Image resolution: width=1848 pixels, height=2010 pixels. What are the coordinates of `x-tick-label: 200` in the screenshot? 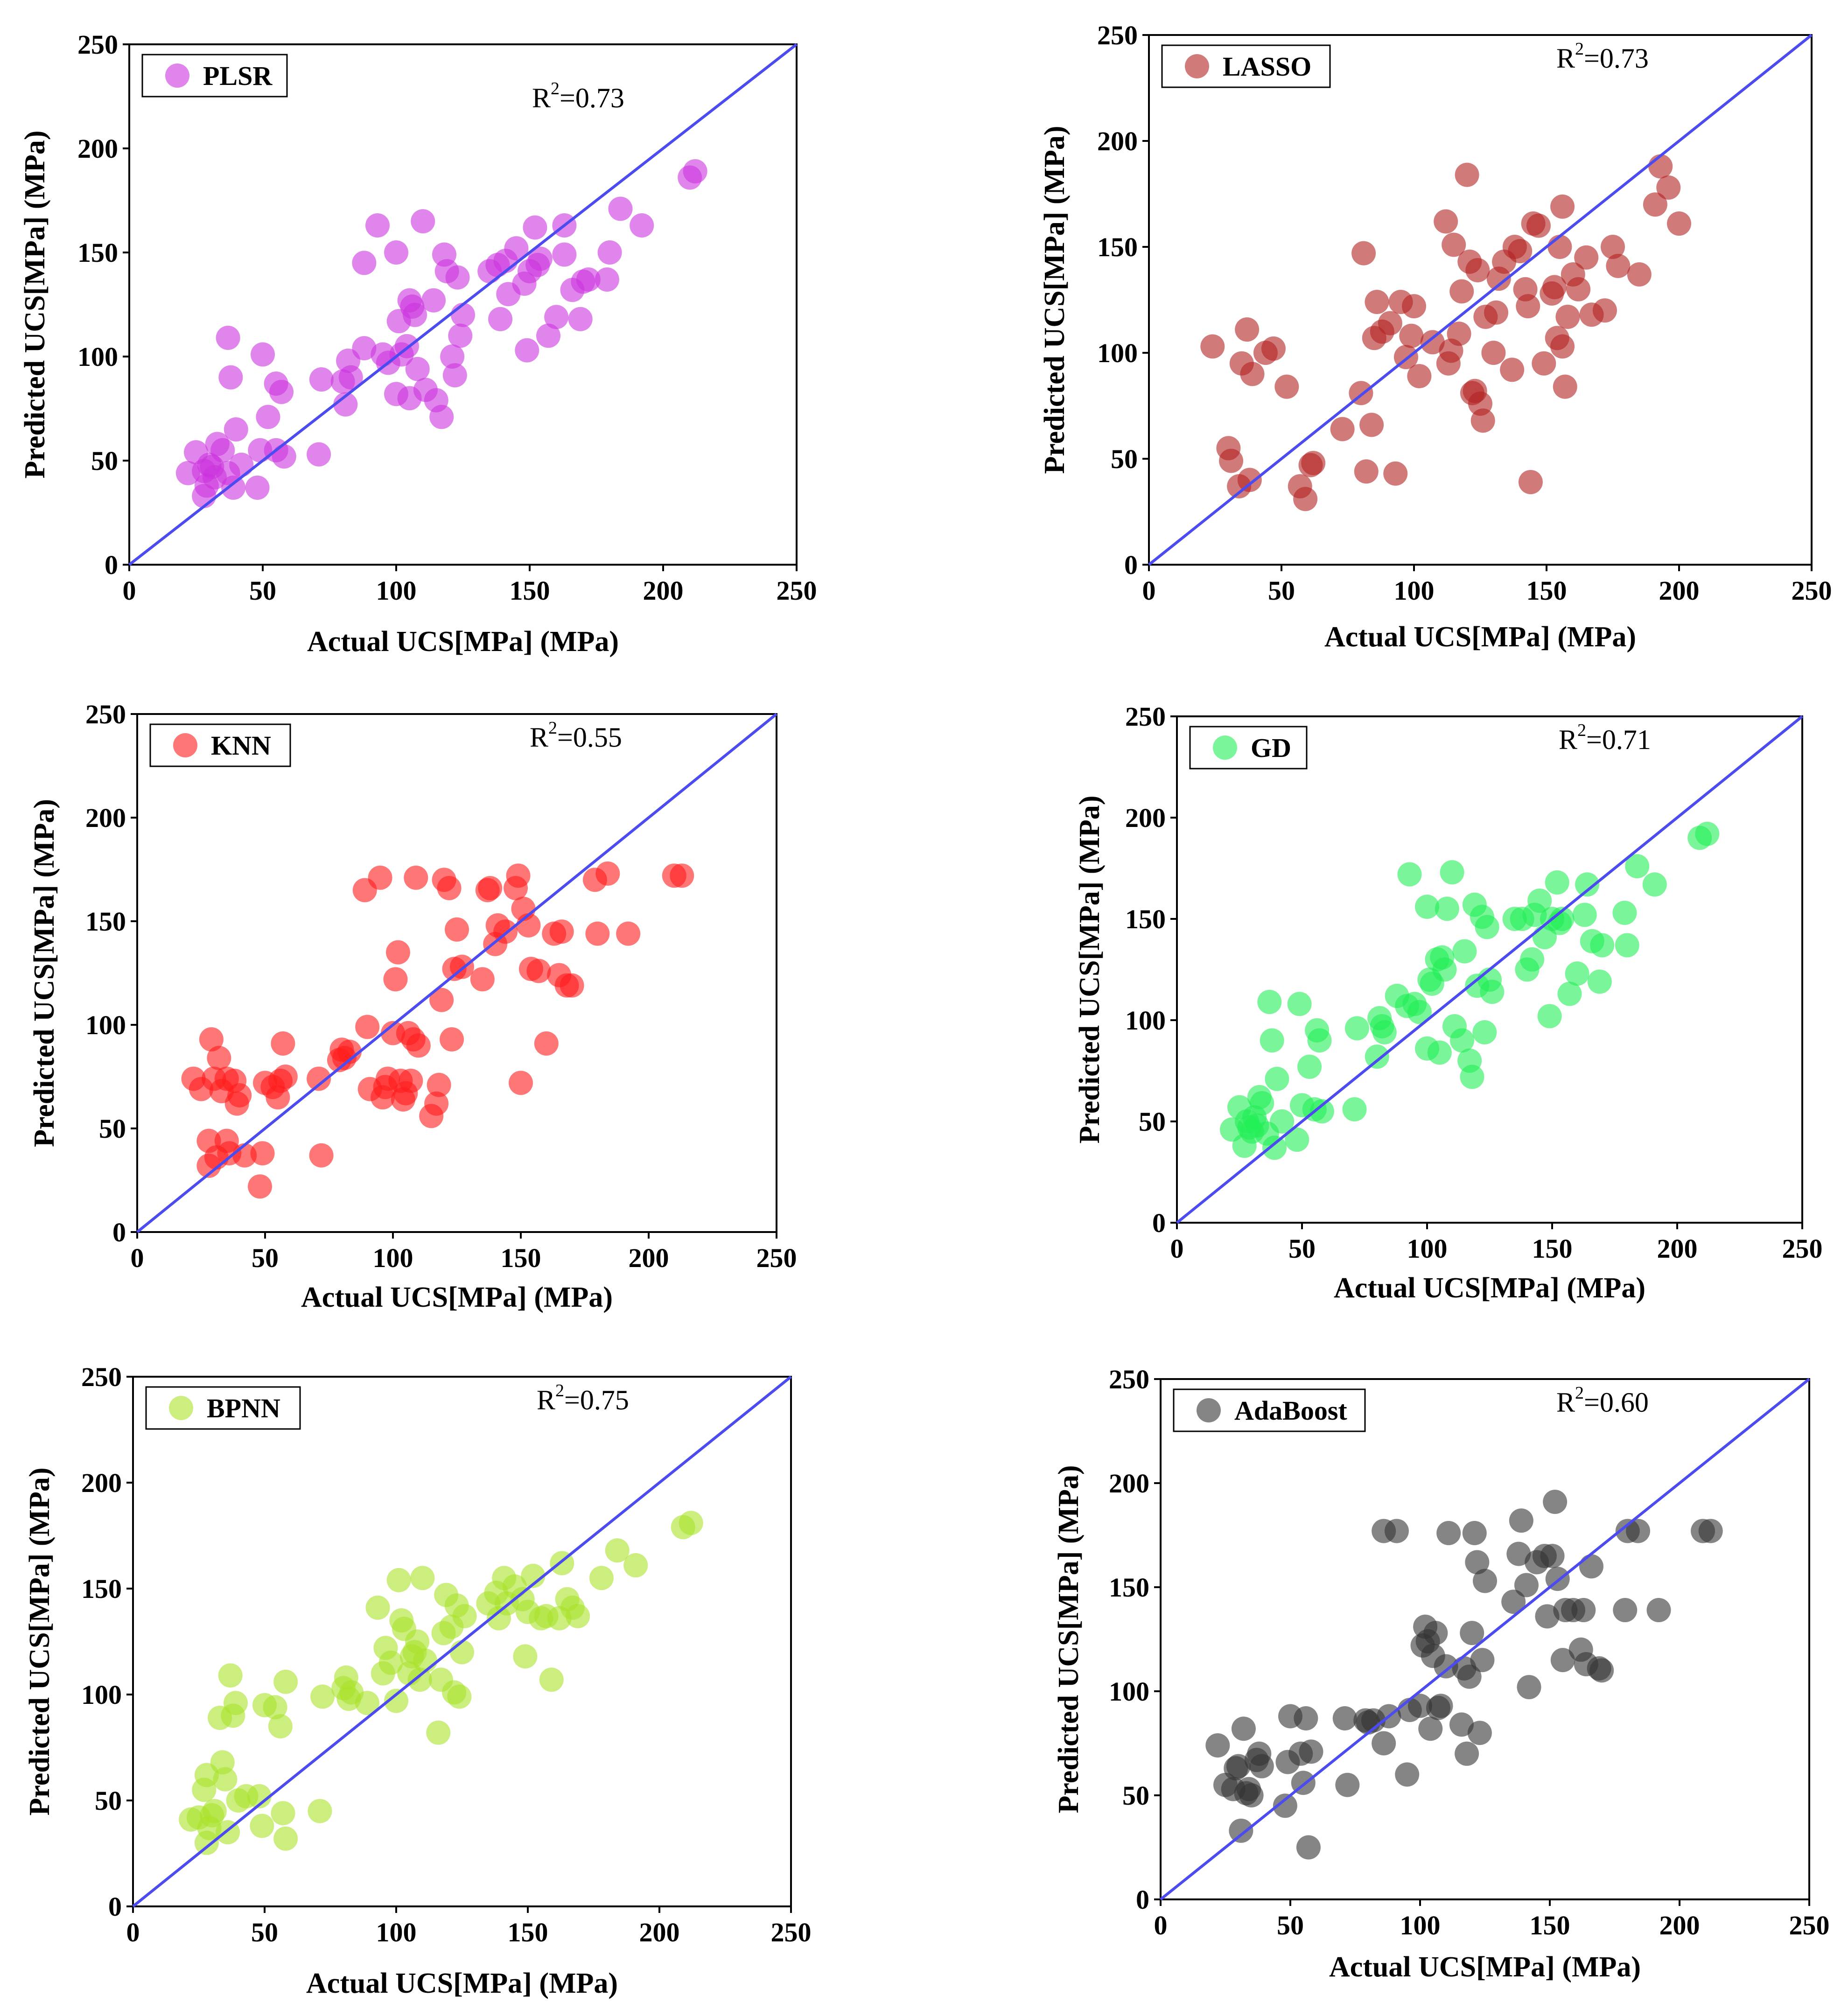 It's located at (659, 1932).